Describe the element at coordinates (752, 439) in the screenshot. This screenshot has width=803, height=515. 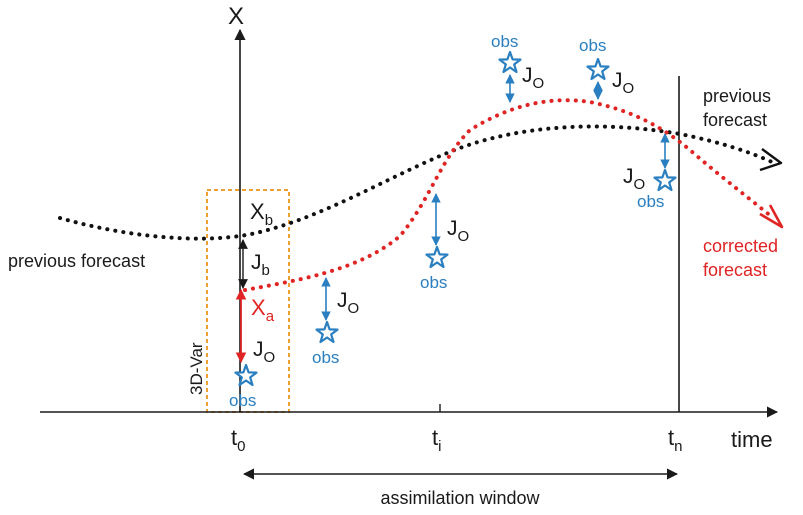
I see `x-axis-label: time` at that location.